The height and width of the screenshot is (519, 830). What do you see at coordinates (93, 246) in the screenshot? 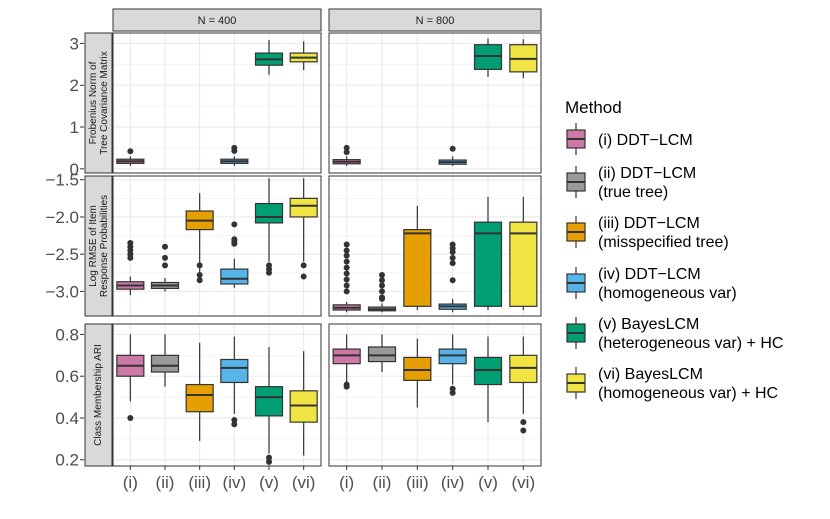
I see `row-strip-label: Log RMSE of Item` at bounding box center [93, 246].